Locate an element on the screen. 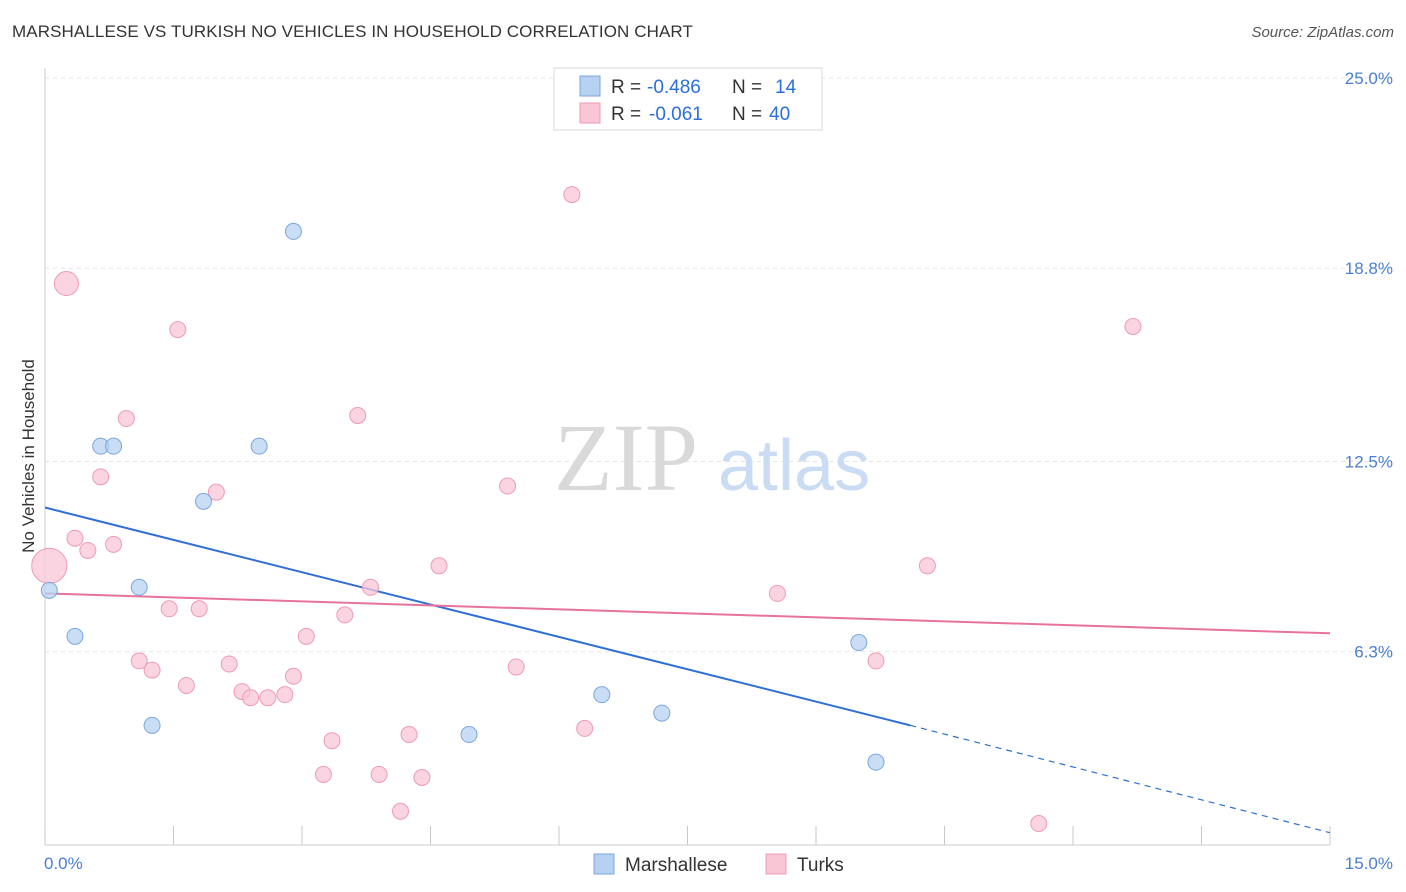 The width and height of the screenshot is (1406, 892). bottom-legend: Marshallese Turks is located at coordinates (718, 864).